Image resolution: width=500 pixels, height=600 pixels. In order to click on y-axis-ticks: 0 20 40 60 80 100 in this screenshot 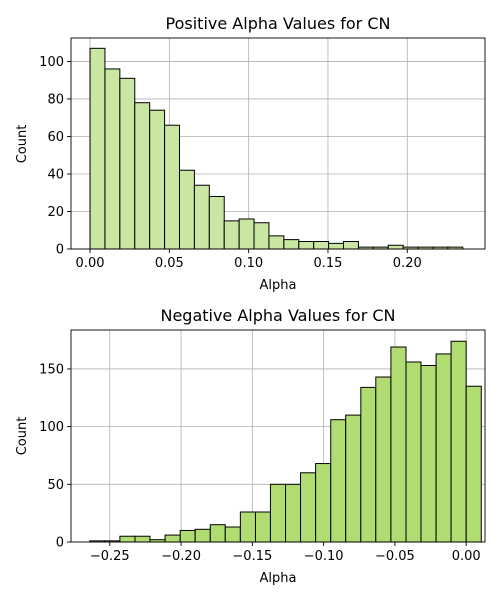, I will do `click(55, 156)`.